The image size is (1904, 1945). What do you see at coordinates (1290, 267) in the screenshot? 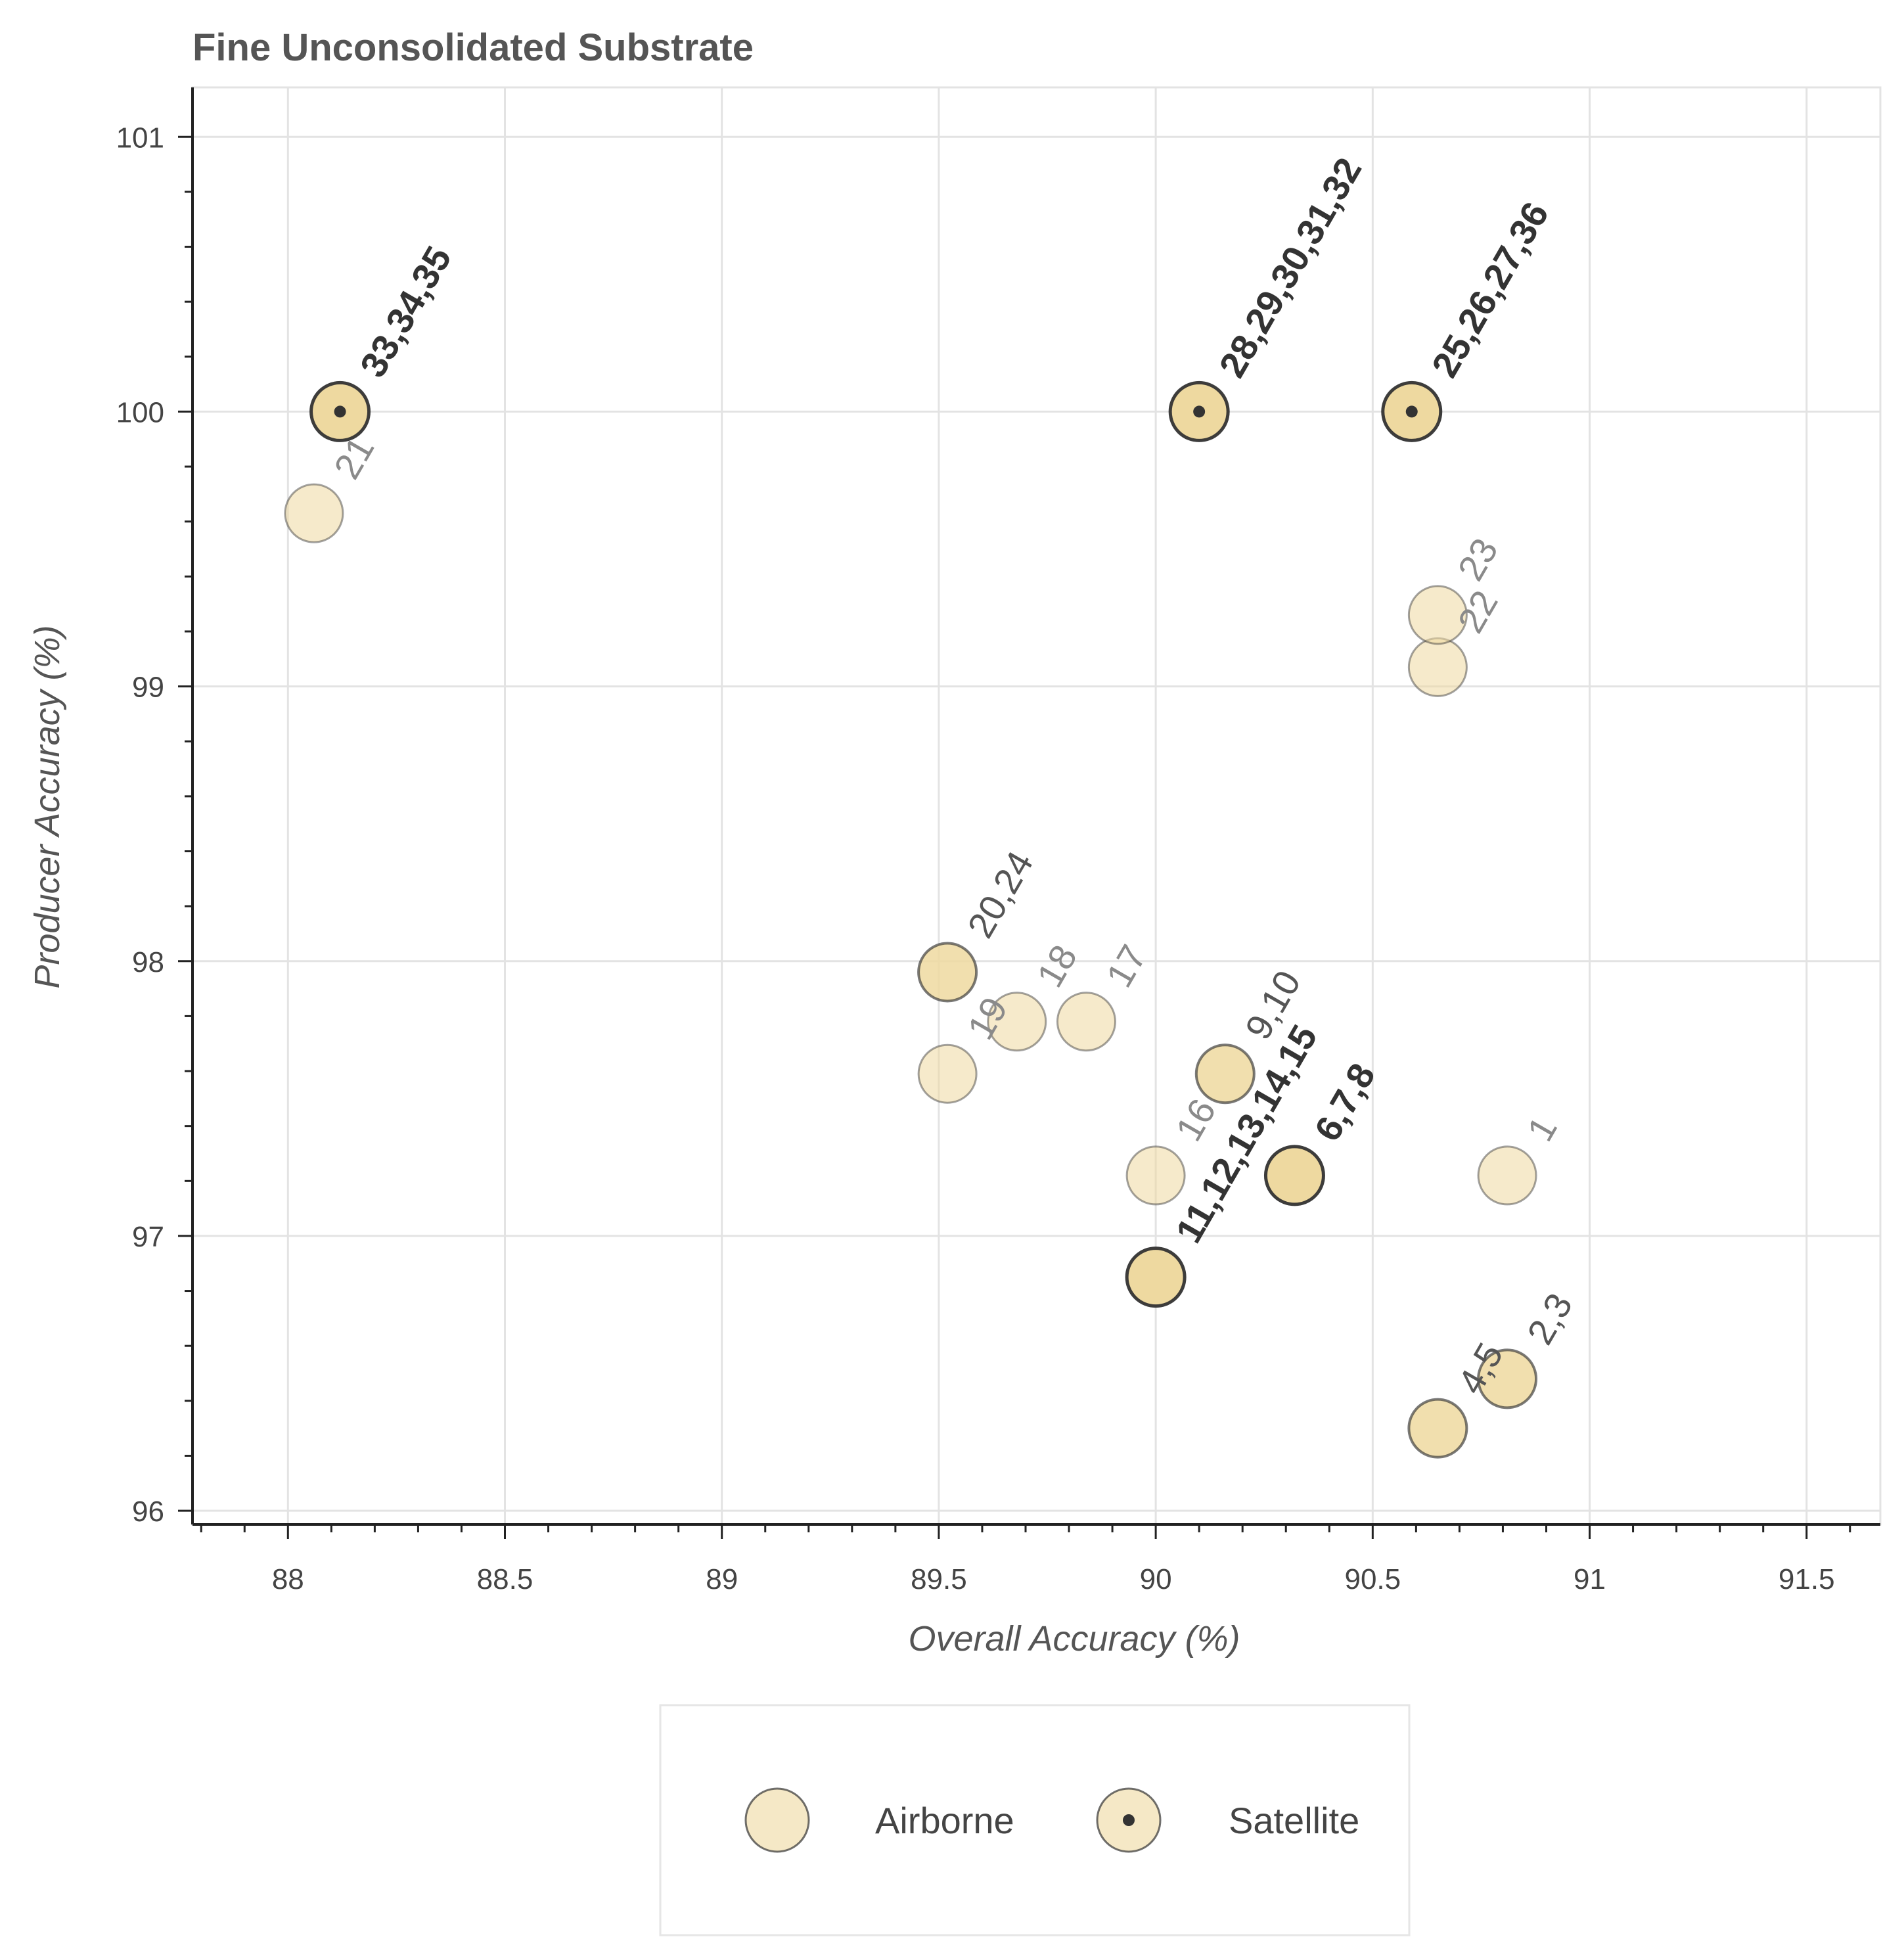
I see `point-label: 28,29,30,31,32` at bounding box center [1290, 267].